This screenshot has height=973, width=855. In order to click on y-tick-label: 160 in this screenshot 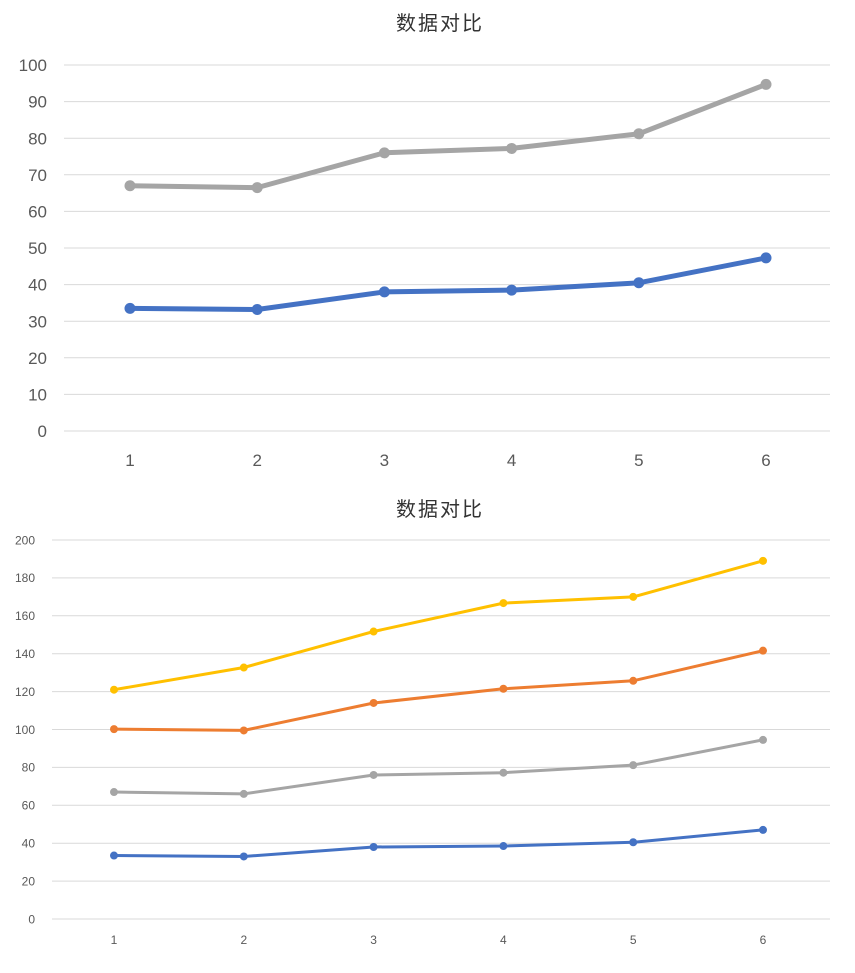, I will do `click(25, 616)`.